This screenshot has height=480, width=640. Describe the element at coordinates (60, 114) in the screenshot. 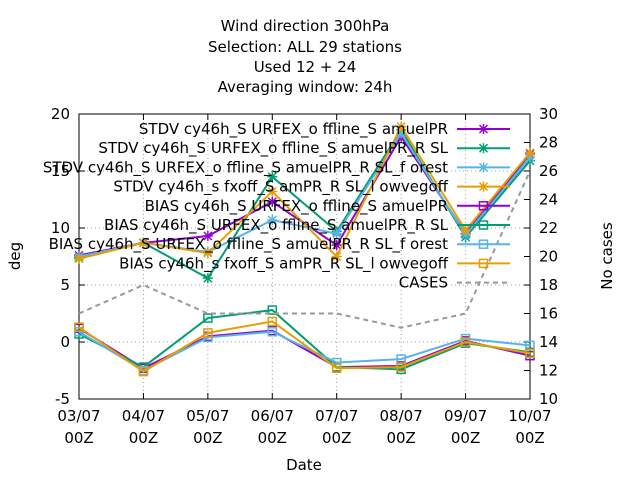

I see `y-tick-label: 20` at that location.